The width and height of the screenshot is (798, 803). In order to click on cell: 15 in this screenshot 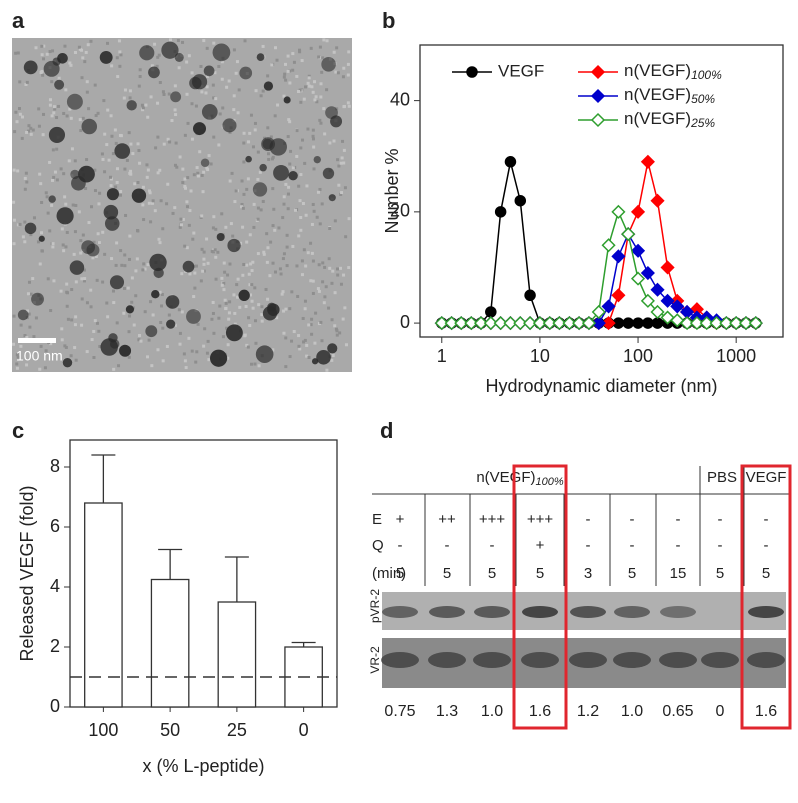, I will do `click(678, 573)`.